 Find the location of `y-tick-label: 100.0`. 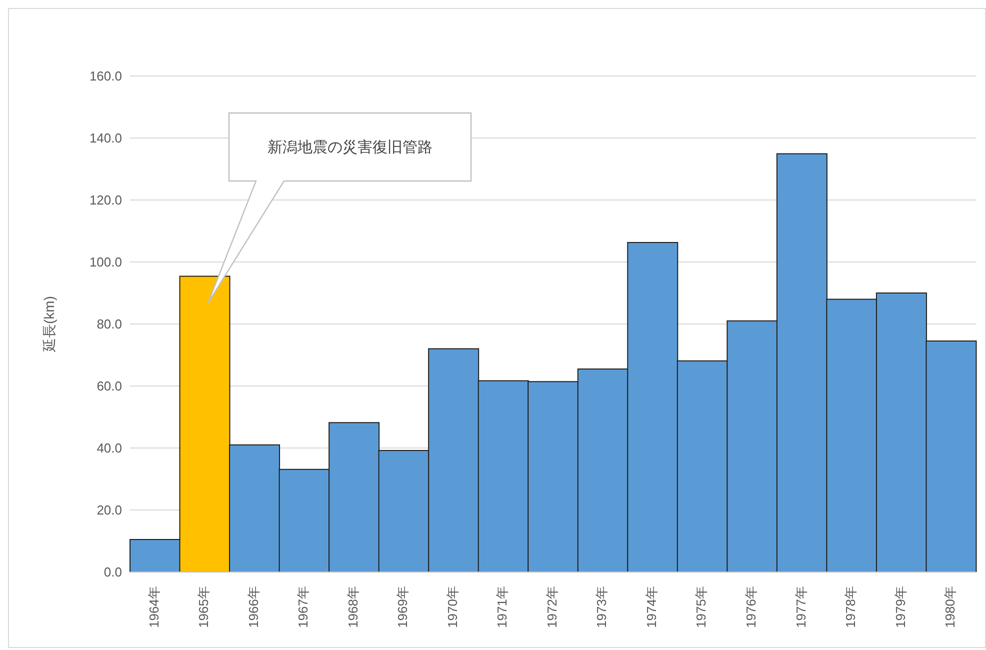

y-tick-label: 100.0 is located at coordinates (105, 262).